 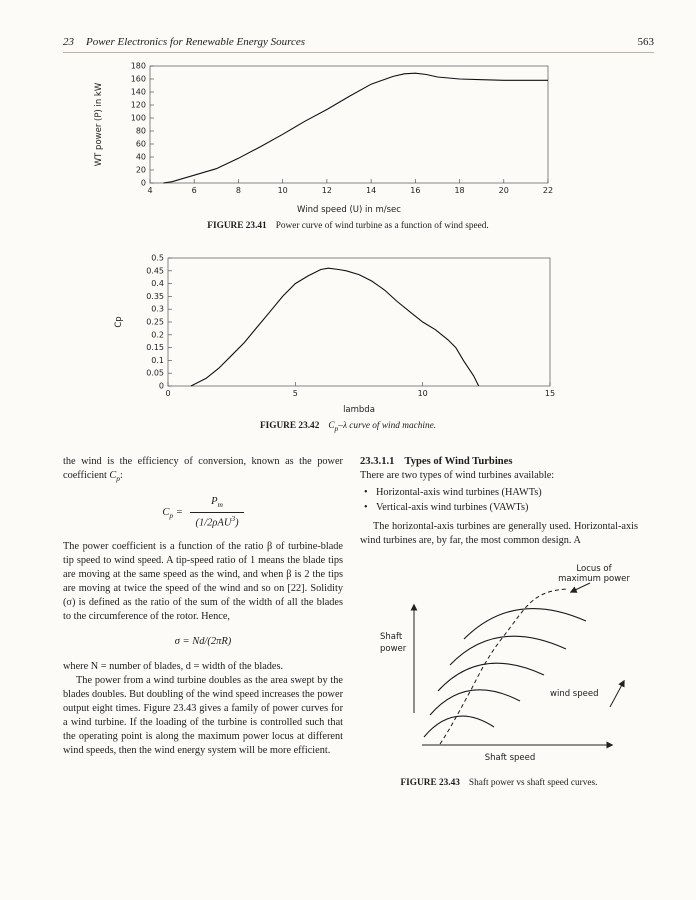 What do you see at coordinates (359, 409) in the screenshot?
I see `svg-text: lambda` at bounding box center [359, 409].